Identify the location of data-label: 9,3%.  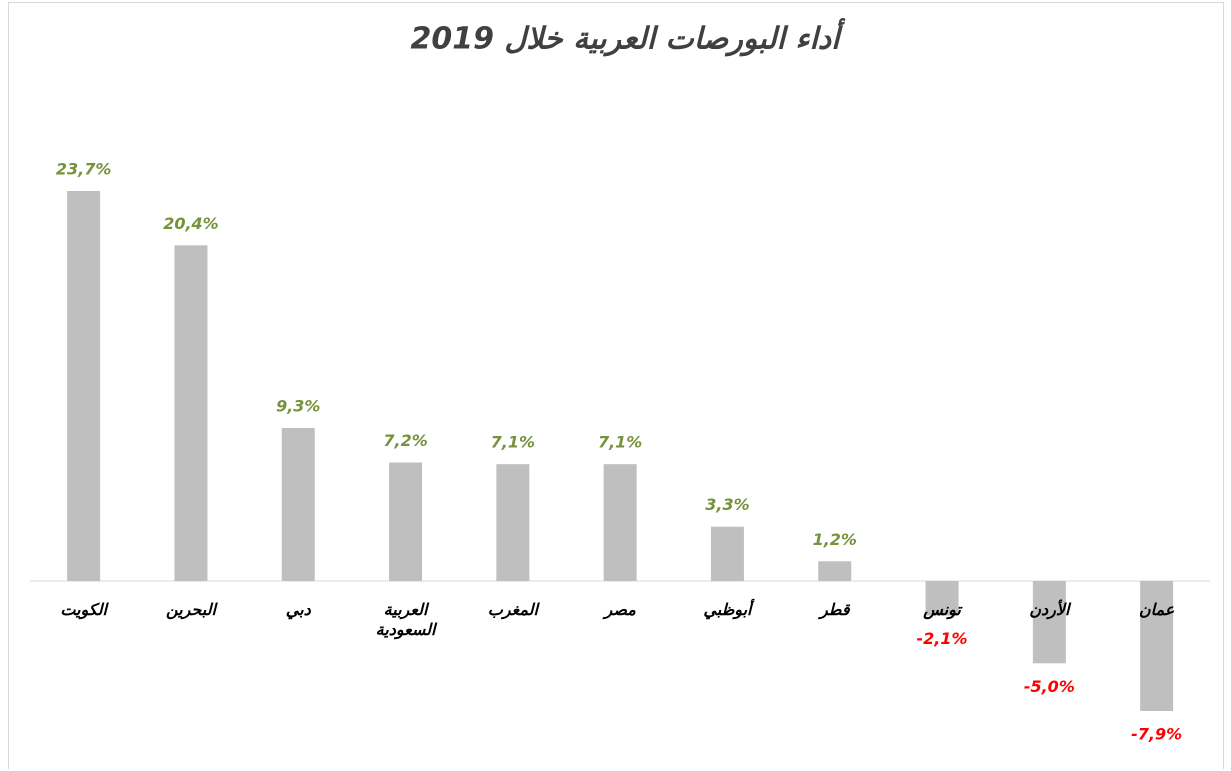
(298, 405).